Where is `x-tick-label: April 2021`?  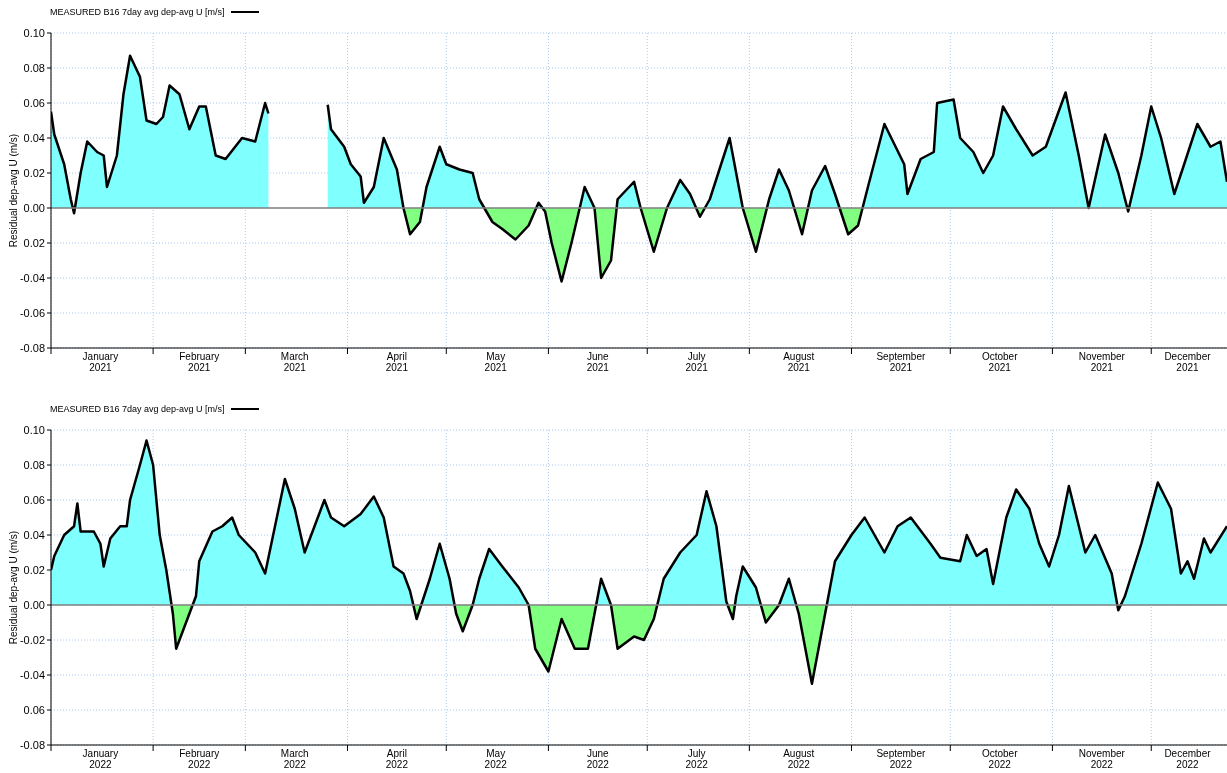 x-tick-label: April 2021 is located at coordinates (397, 362).